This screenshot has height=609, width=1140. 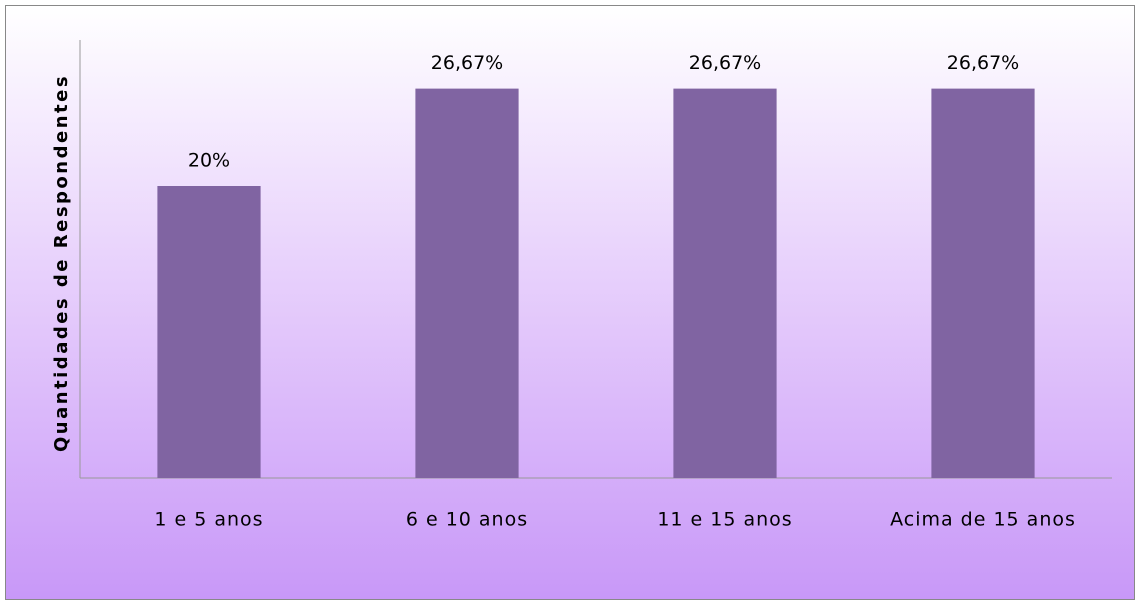 I want to click on data-label: 20%, so click(x=209, y=161).